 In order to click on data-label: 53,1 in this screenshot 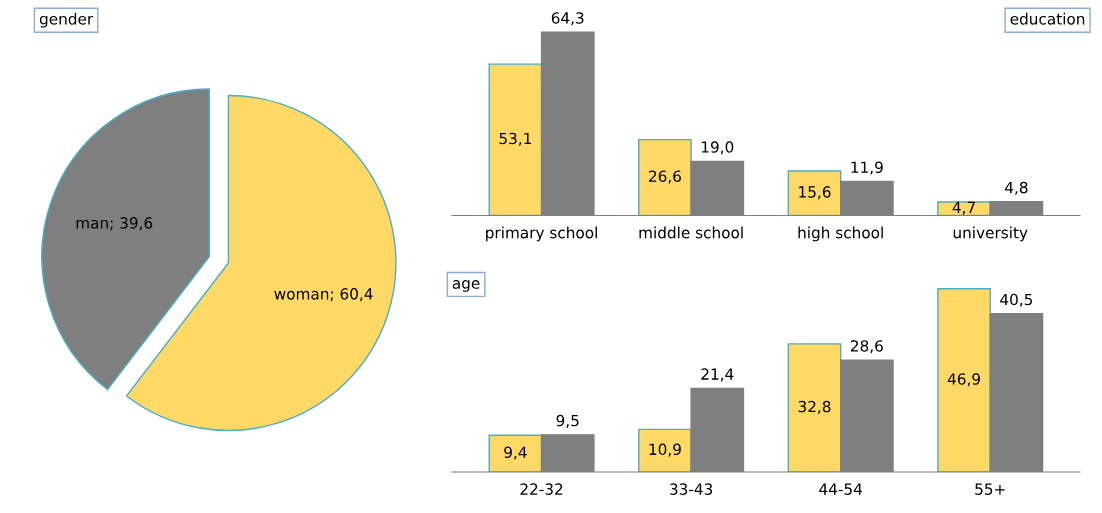, I will do `click(515, 139)`.